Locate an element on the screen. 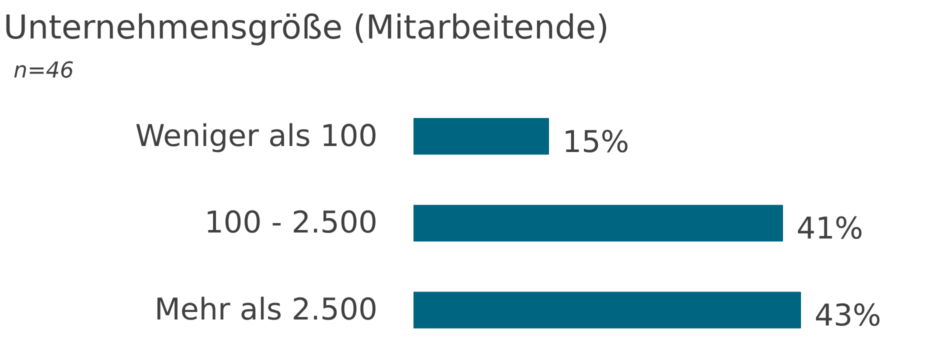  data-label: 41% is located at coordinates (830, 229).